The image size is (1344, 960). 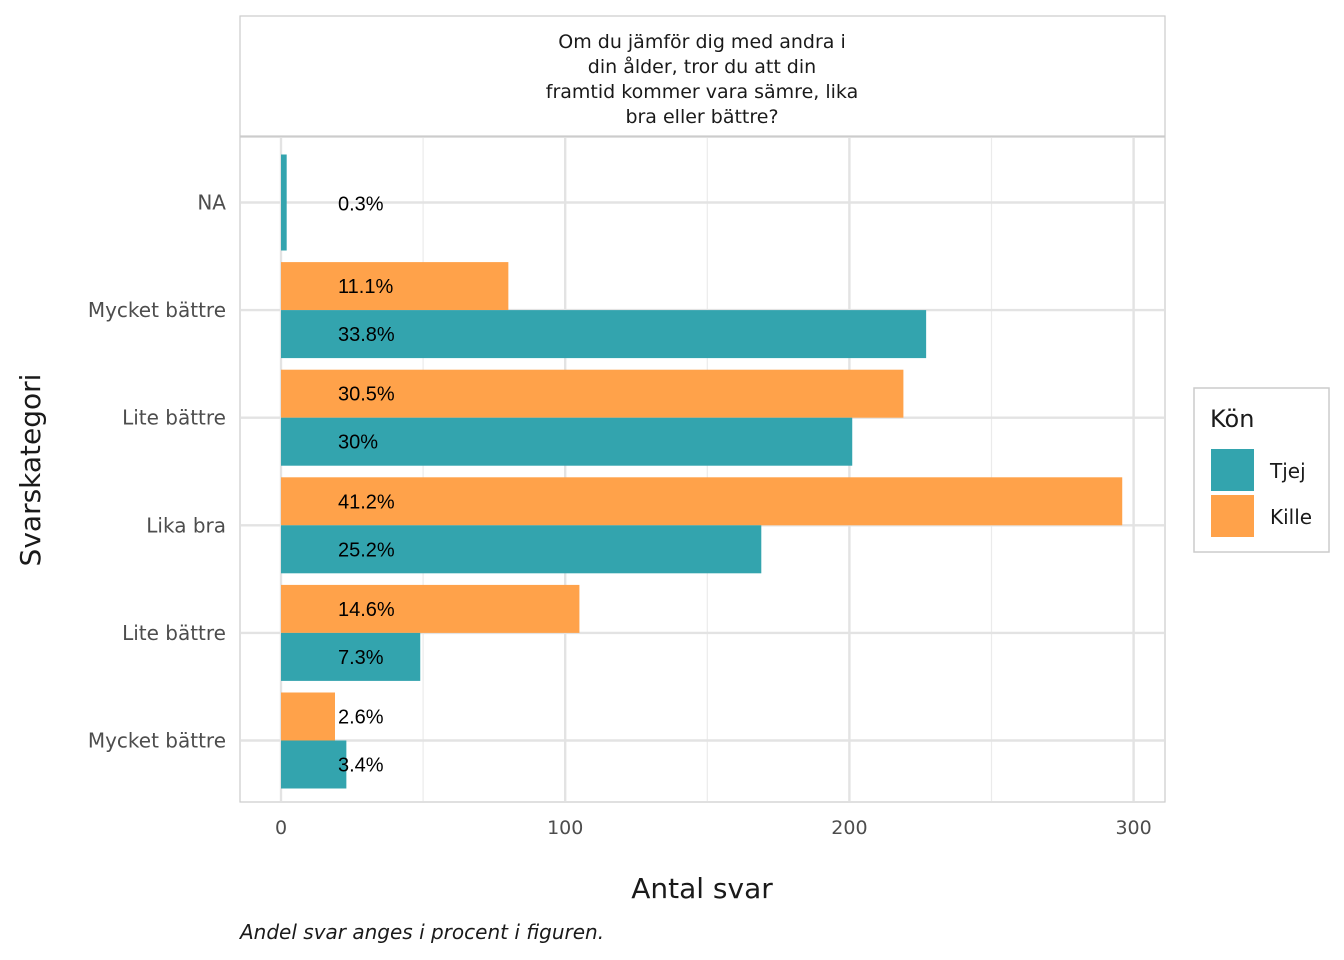 What do you see at coordinates (421, 932) in the screenshot?
I see `caption: Andel svar anges i procent i figuren.` at bounding box center [421, 932].